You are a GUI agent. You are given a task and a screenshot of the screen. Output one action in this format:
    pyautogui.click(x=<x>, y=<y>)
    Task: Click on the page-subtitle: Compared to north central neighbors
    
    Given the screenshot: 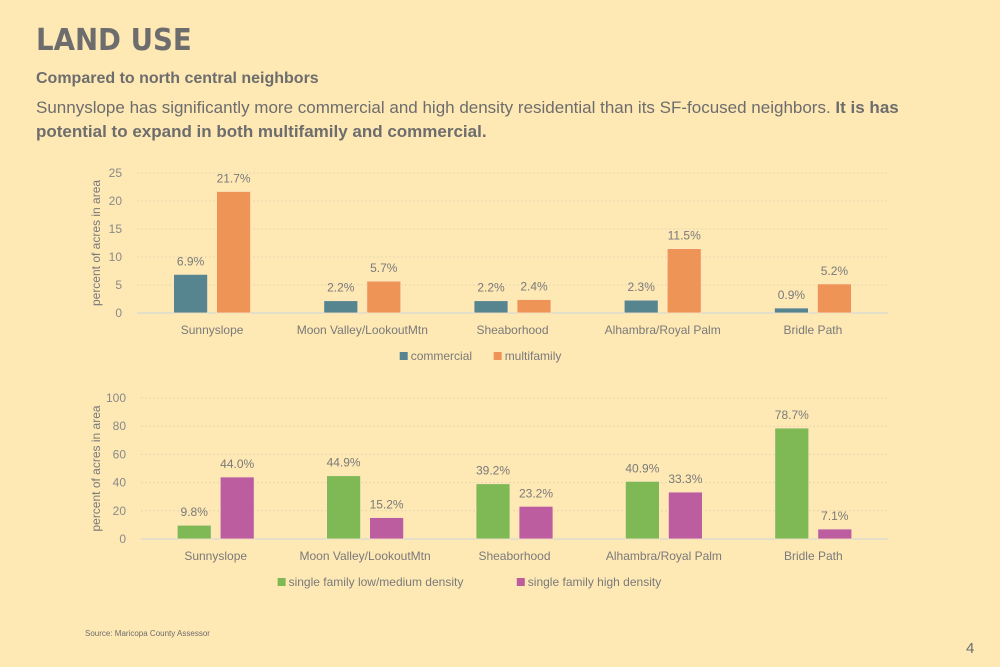 What is the action you would take?
    pyautogui.click(x=177, y=78)
    